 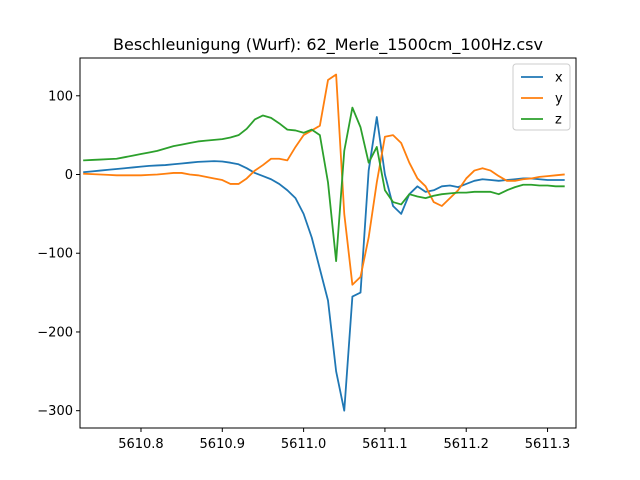 I want to click on legend-label-y: y, so click(x=559, y=99).